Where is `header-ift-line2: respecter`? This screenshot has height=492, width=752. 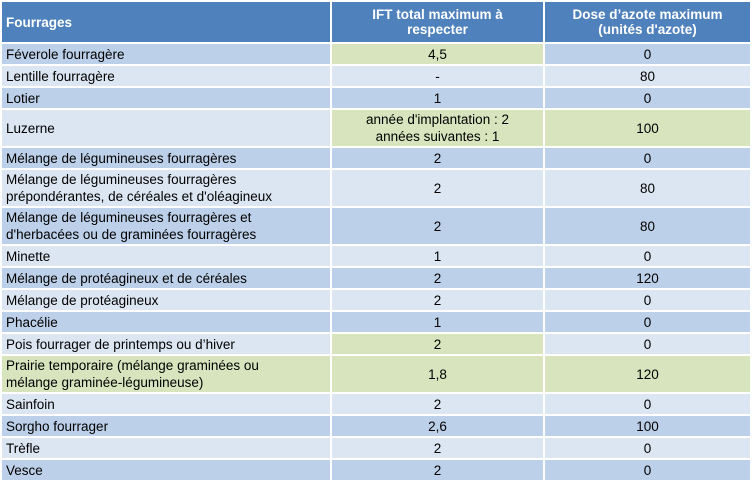
header-ift-line2: respecter is located at coordinates (437, 29).